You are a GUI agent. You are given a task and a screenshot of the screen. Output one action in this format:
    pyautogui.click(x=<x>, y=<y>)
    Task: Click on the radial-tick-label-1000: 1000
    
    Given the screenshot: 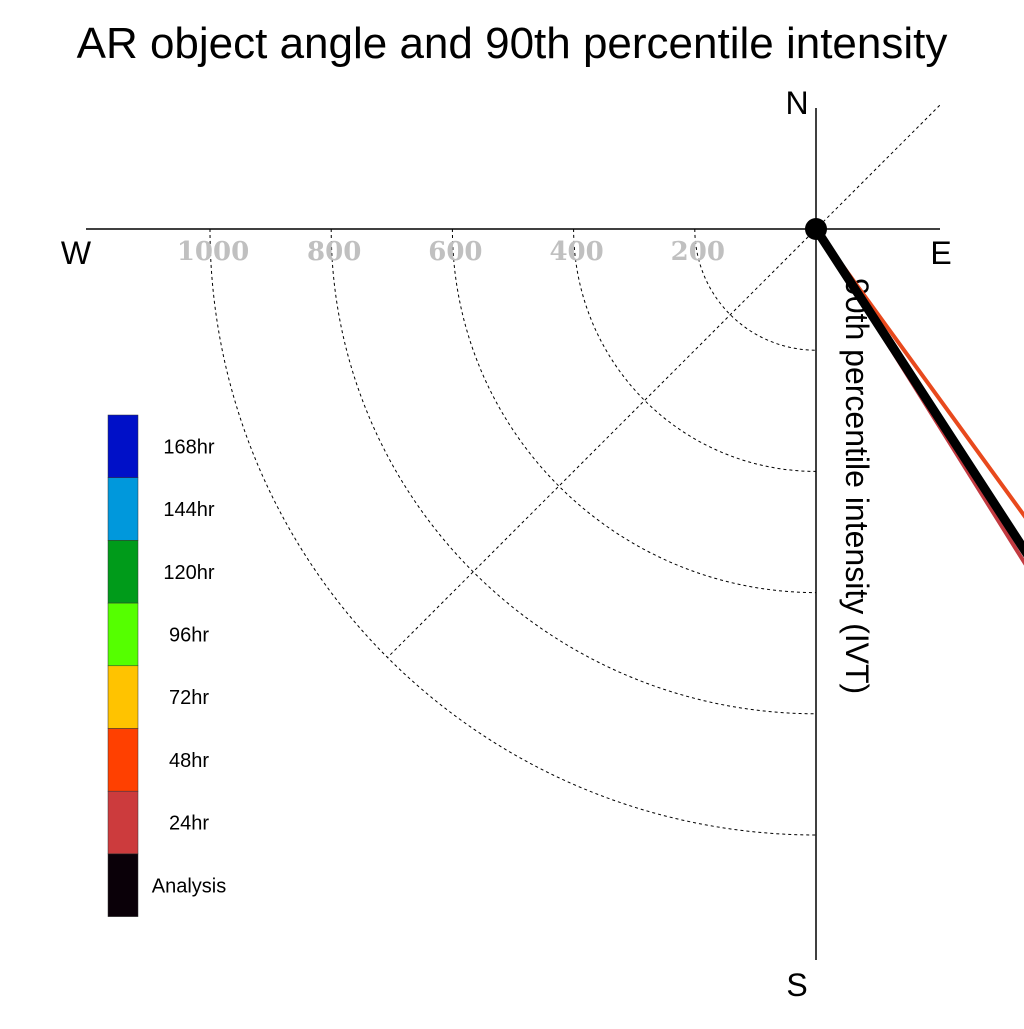 What is the action you would take?
    pyautogui.click(x=213, y=252)
    